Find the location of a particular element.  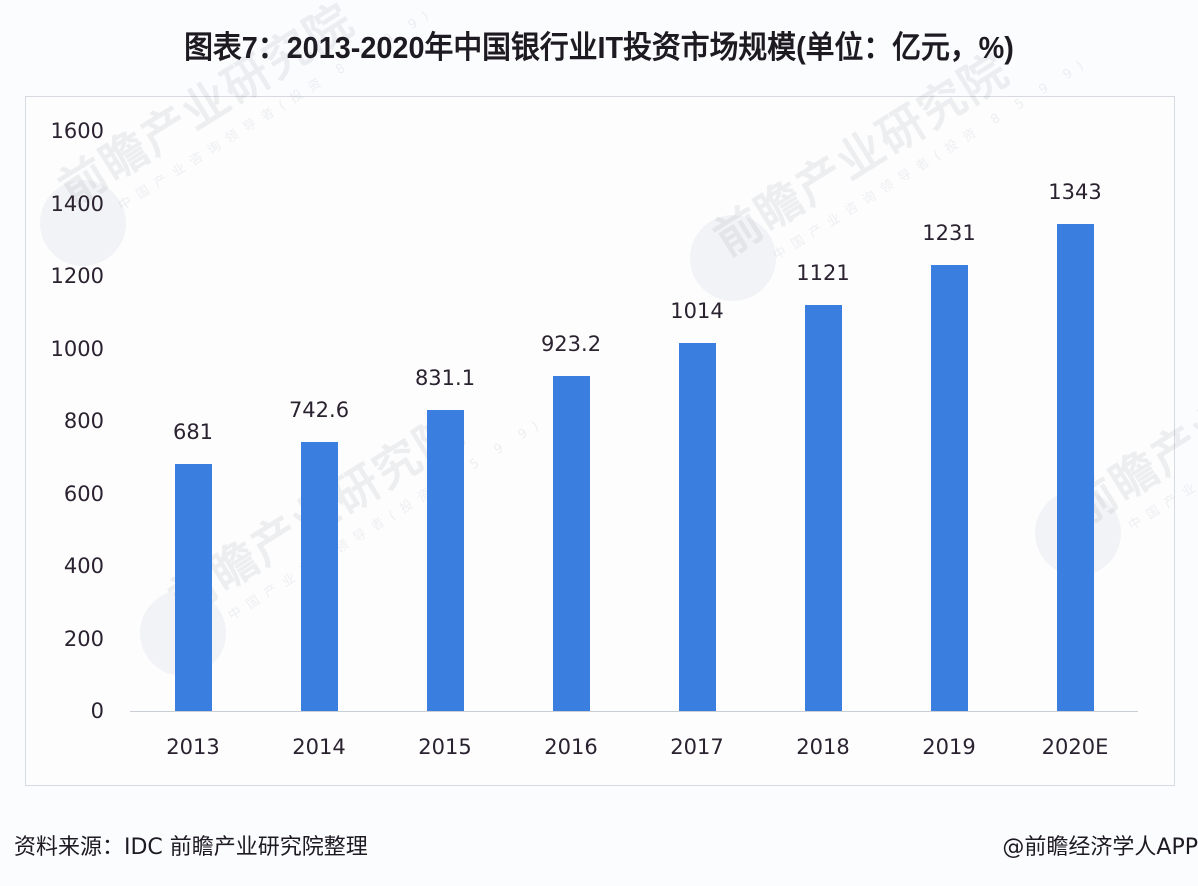

bar-2017 is located at coordinates (697, 527).